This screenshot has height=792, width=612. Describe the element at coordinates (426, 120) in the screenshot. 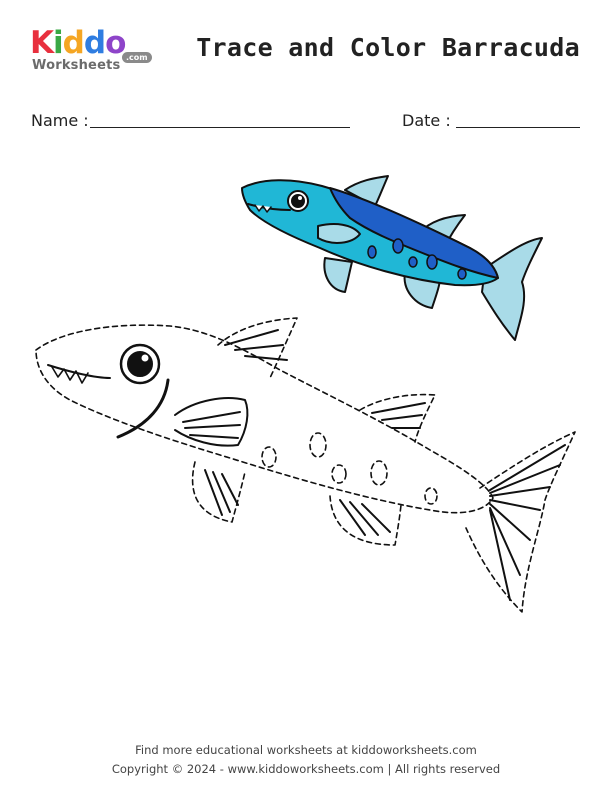

I see `date-label: Date :` at that location.